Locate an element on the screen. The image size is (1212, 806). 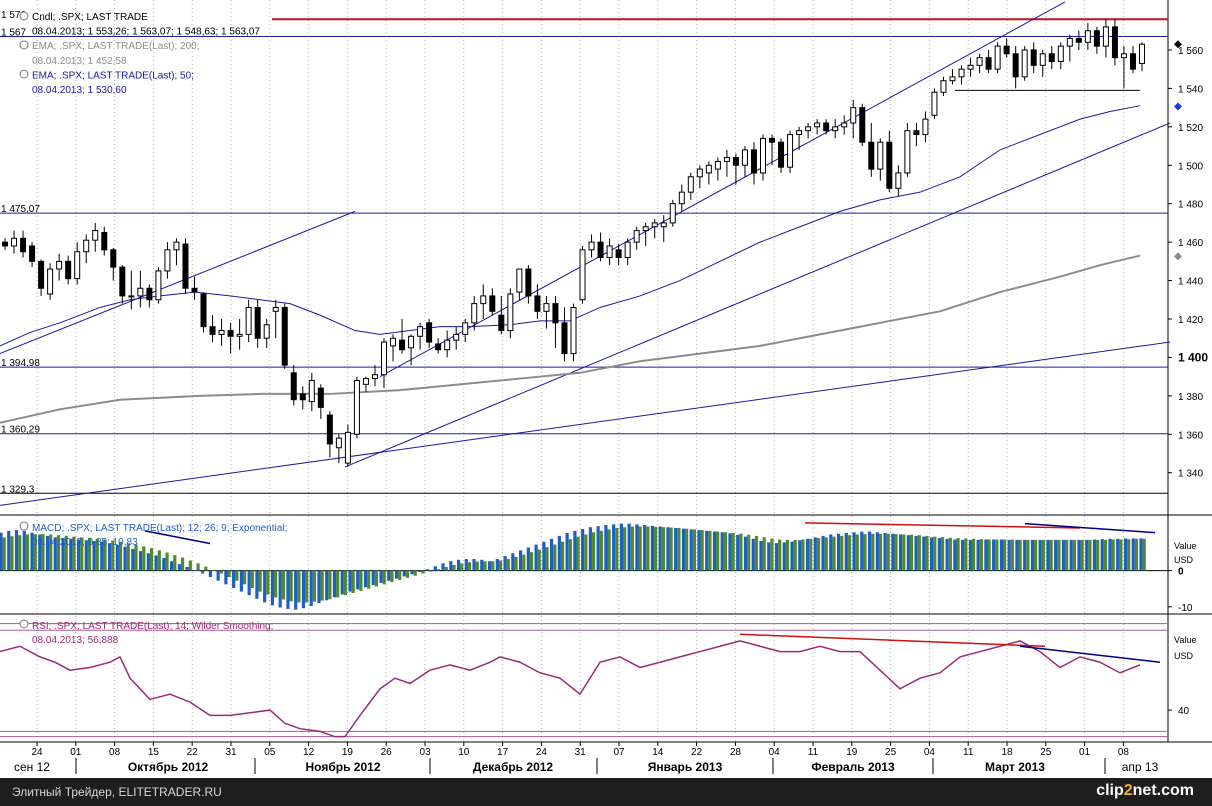
logo-main: clip is located at coordinates (1110, 790).